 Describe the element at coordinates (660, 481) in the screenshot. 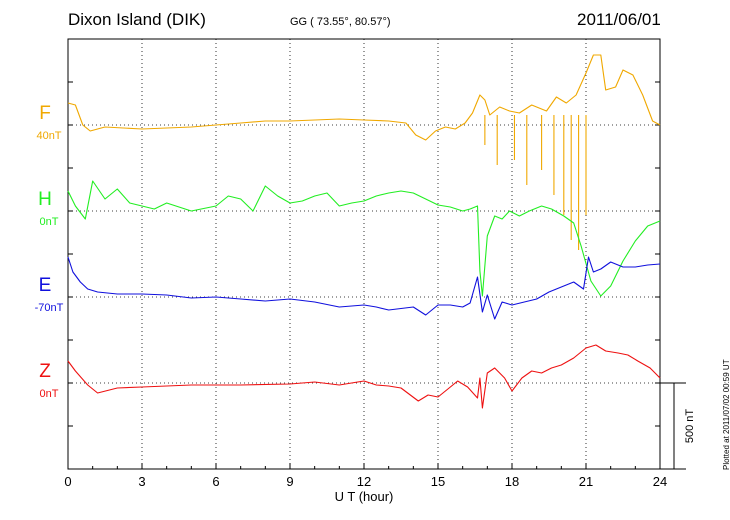

I see `x-tick-label: 24` at that location.